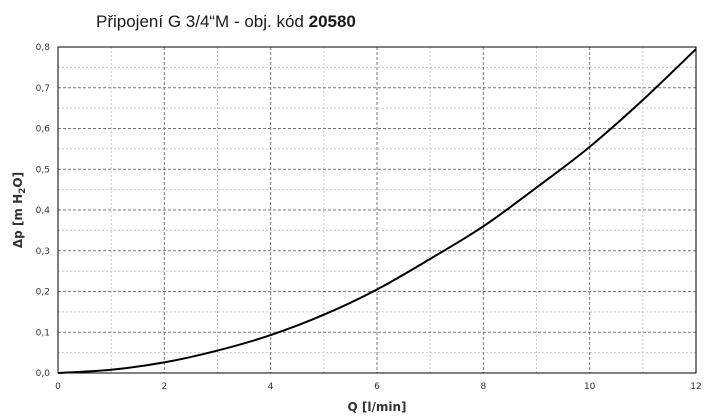  Describe the element at coordinates (43, 48) in the screenshot. I see `y-tick-label: 0,8` at that location.